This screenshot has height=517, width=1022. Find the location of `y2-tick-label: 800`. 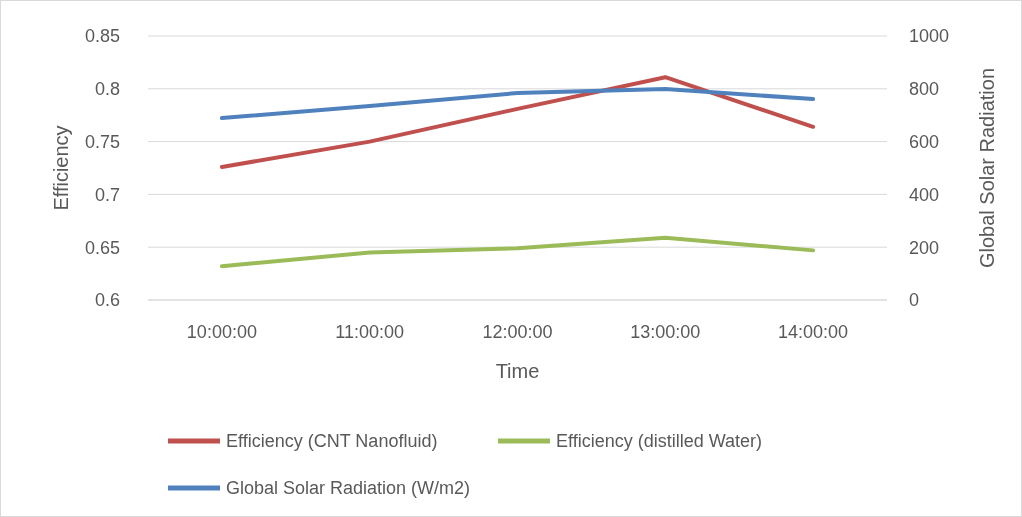

y2-tick-label: 800 is located at coordinates (924, 89).